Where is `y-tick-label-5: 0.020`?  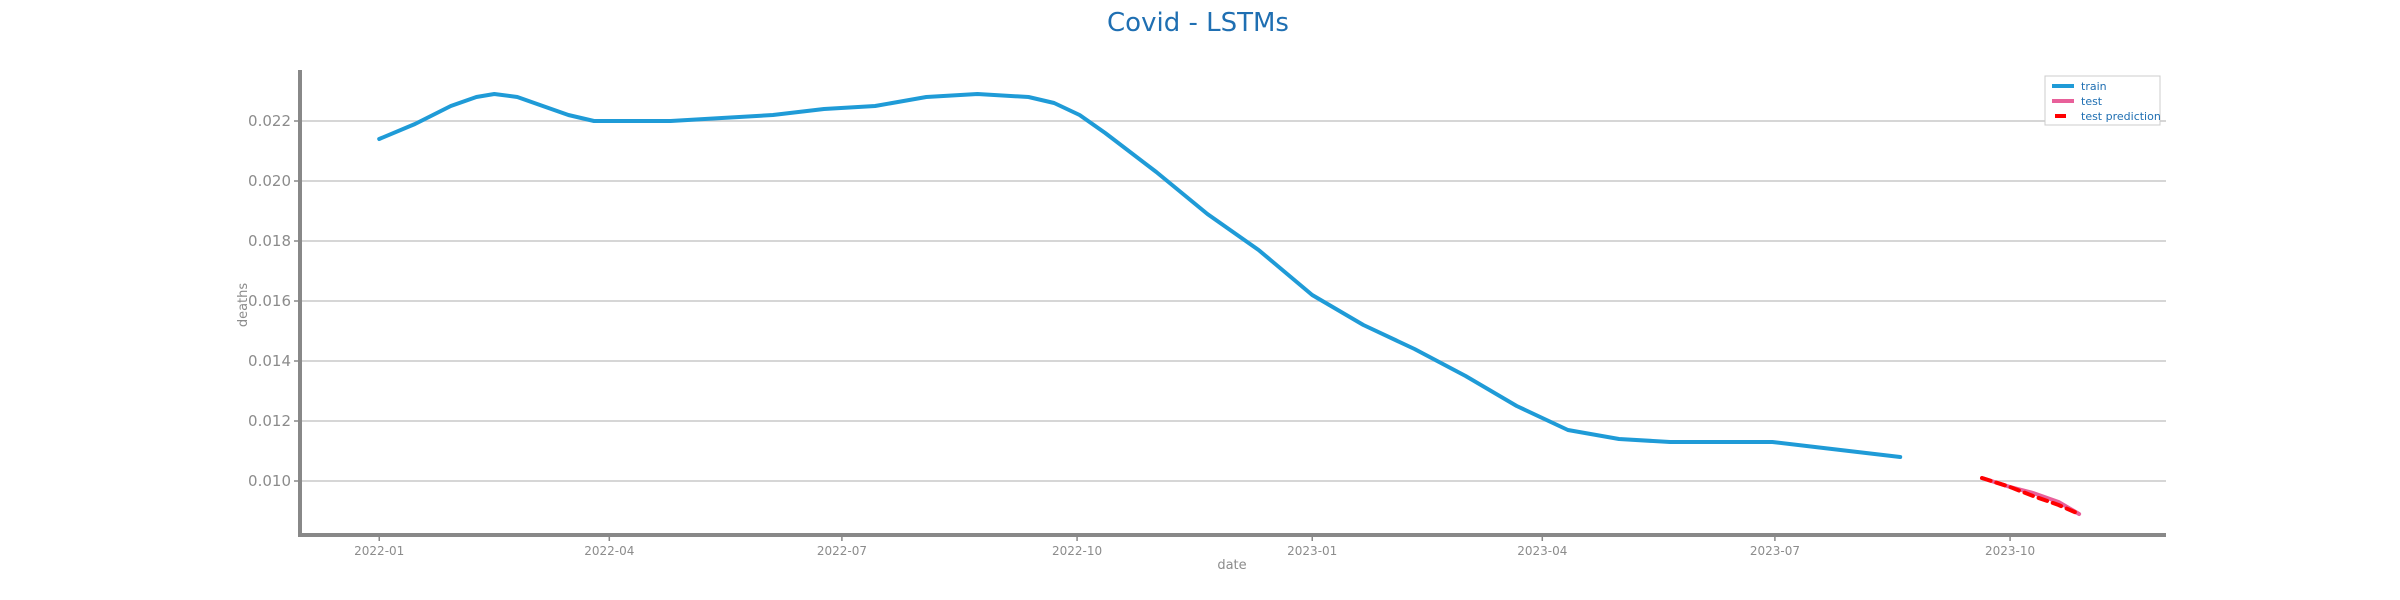 y-tick-label-5: 0.020 is located at coordinates (269, 181).